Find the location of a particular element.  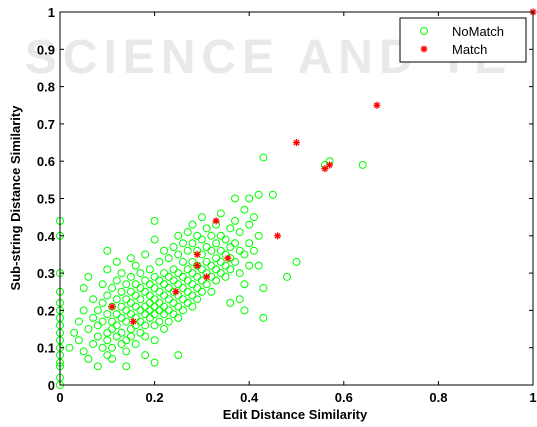

y-tick-label: 0.8 is located at coordinates (46, 87).